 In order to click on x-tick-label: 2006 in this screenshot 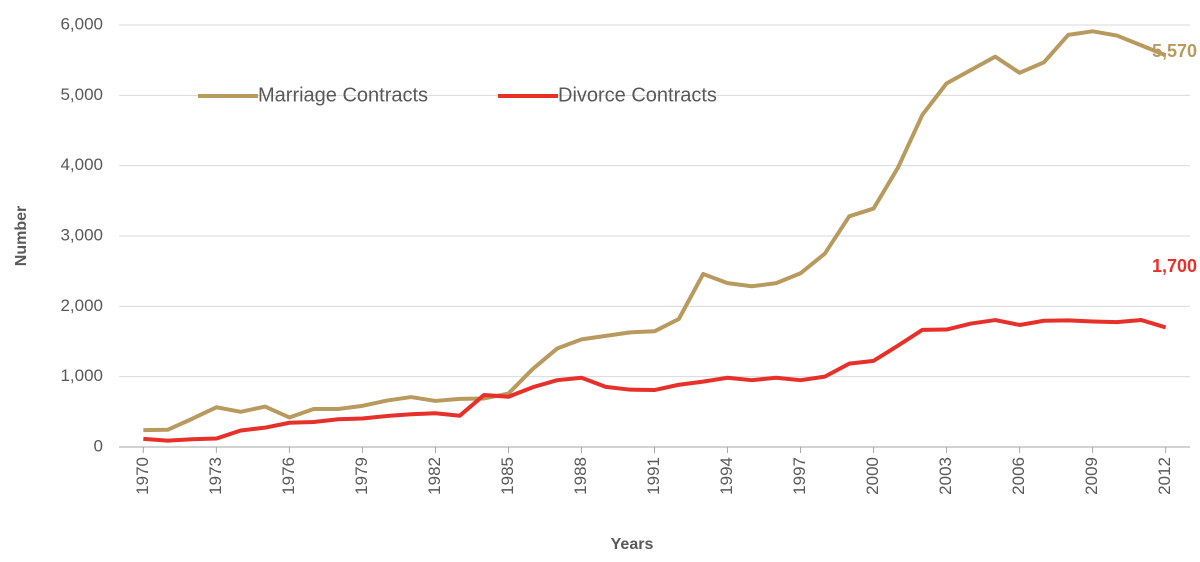, I will do `click(1018, 476)`.